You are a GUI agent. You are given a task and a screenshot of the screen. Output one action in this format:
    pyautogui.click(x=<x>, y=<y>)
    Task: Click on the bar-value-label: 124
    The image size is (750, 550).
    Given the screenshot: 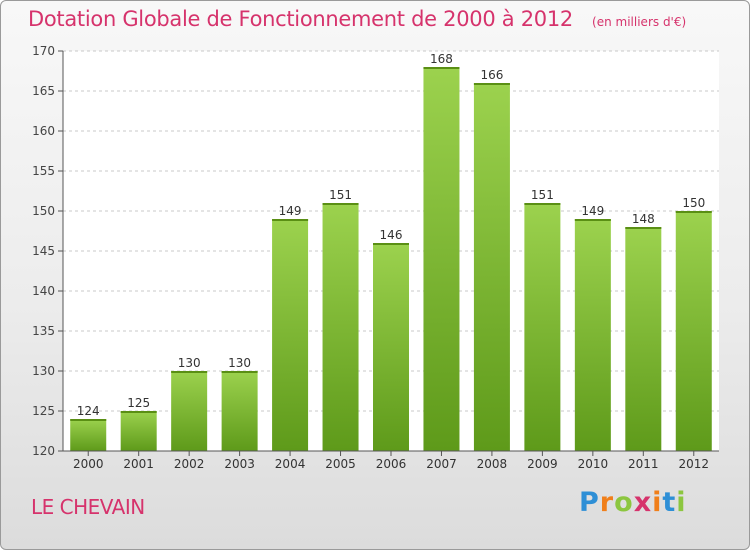 What is the action you would take?
    pyautogui.click(x=88, y=411)
    